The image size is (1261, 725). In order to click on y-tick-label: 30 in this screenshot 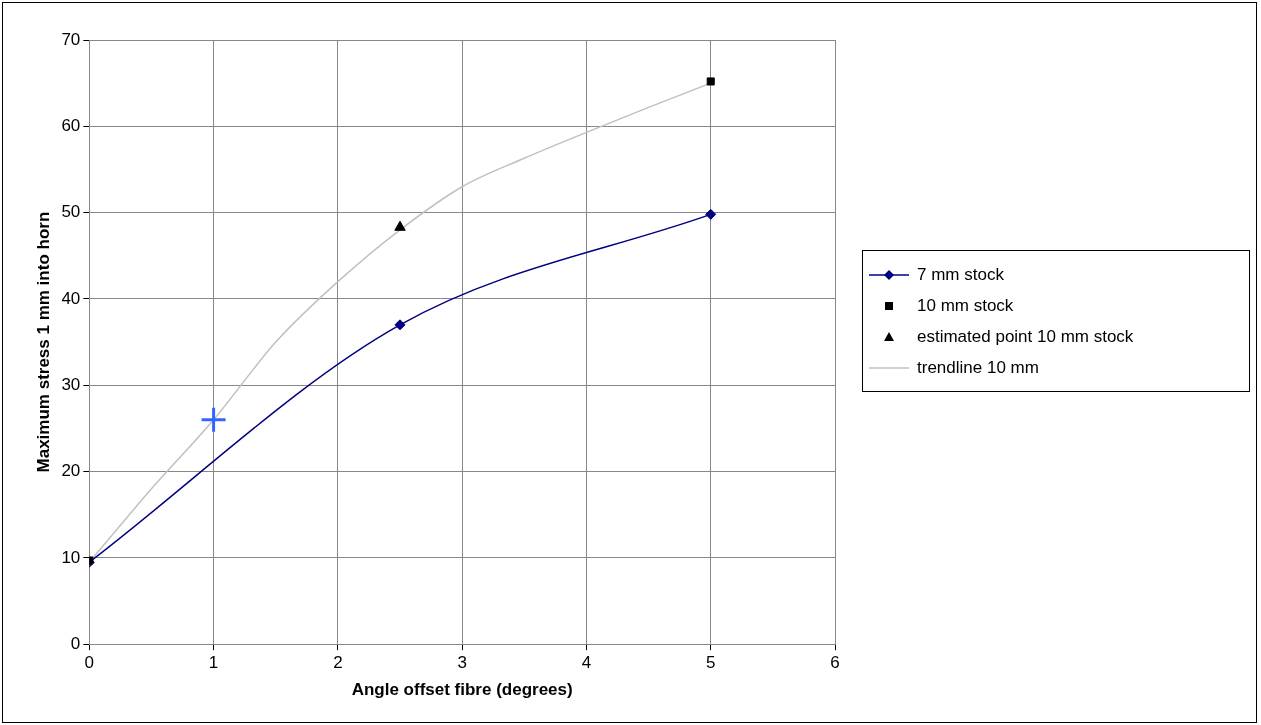, I will do `click(71, 384)`.